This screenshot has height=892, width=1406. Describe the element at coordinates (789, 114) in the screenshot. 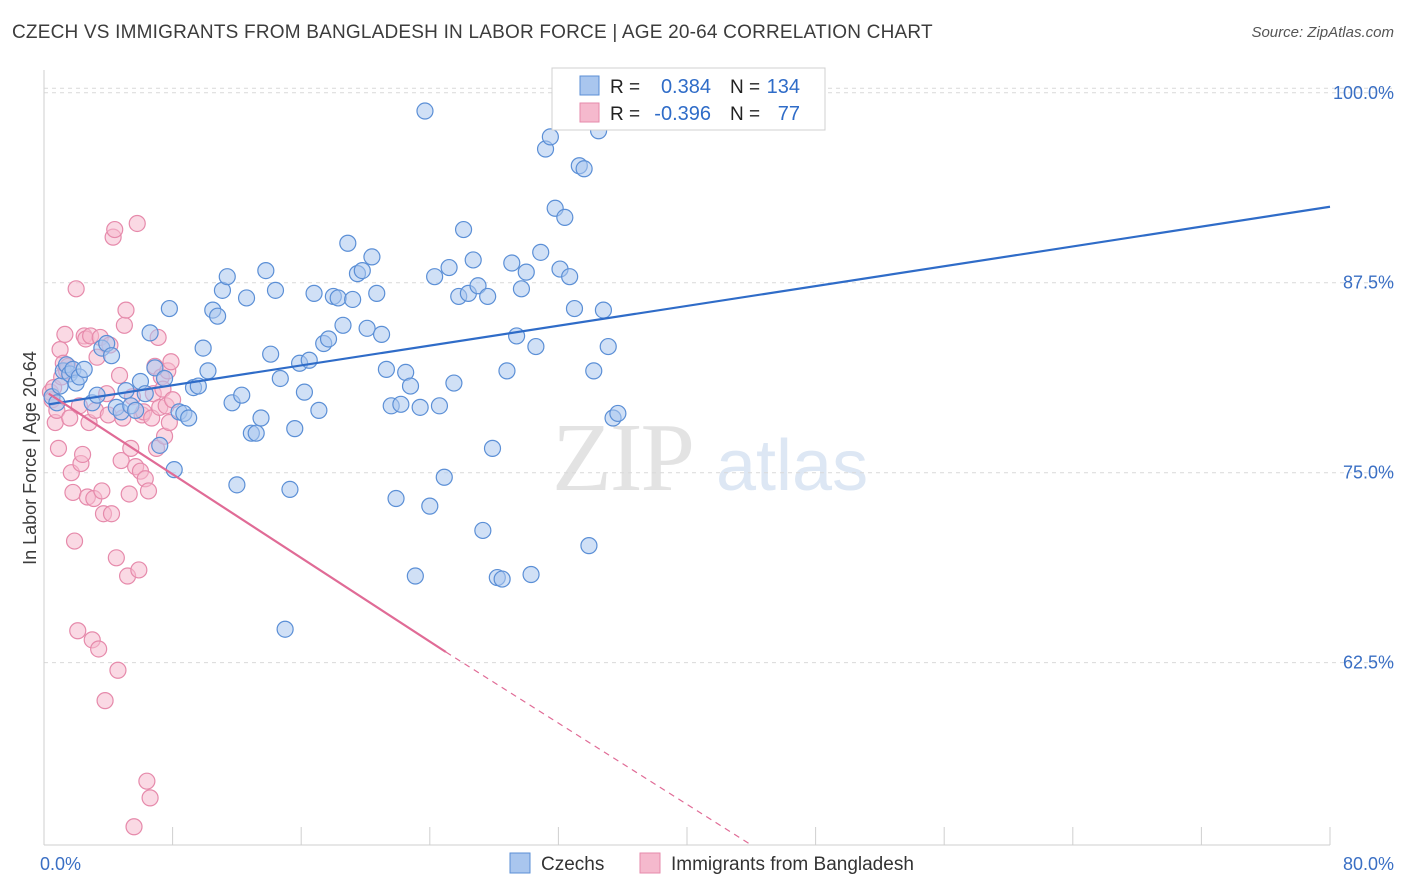

I see `stats-bangladesh-n-value: 77` at that location.